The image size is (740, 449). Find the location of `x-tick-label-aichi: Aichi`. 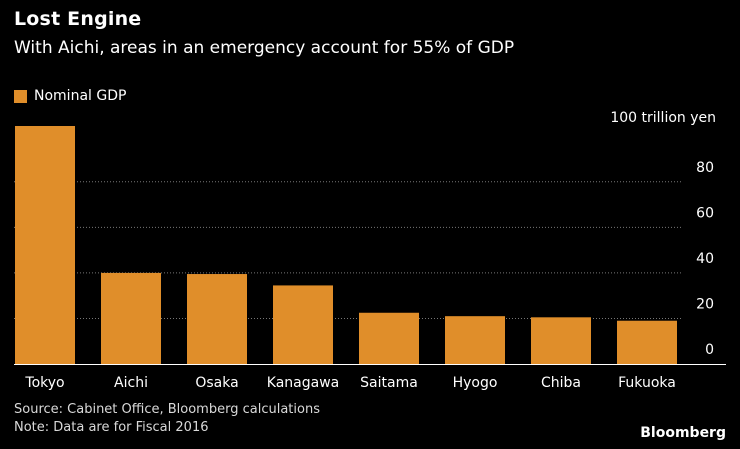

x-tick-label-aichi: Aichi is located at coordinates (131, 383).